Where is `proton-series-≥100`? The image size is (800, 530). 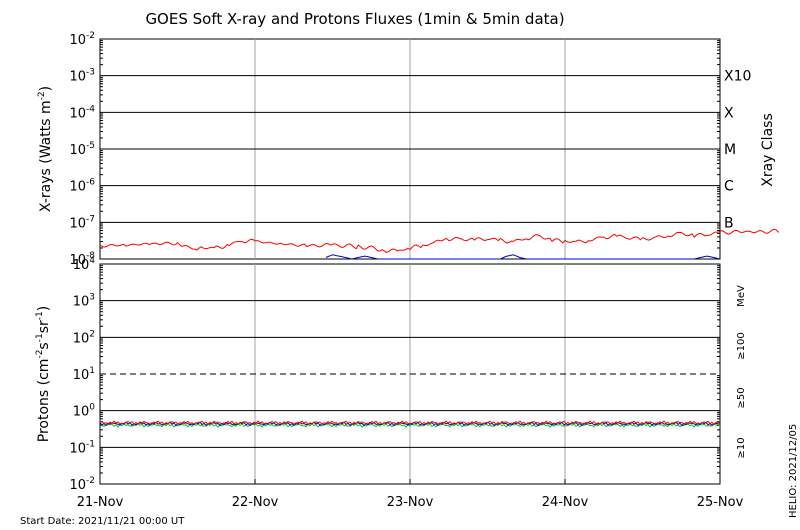
proton-series-≥100 is located at coordinates (410, 425).